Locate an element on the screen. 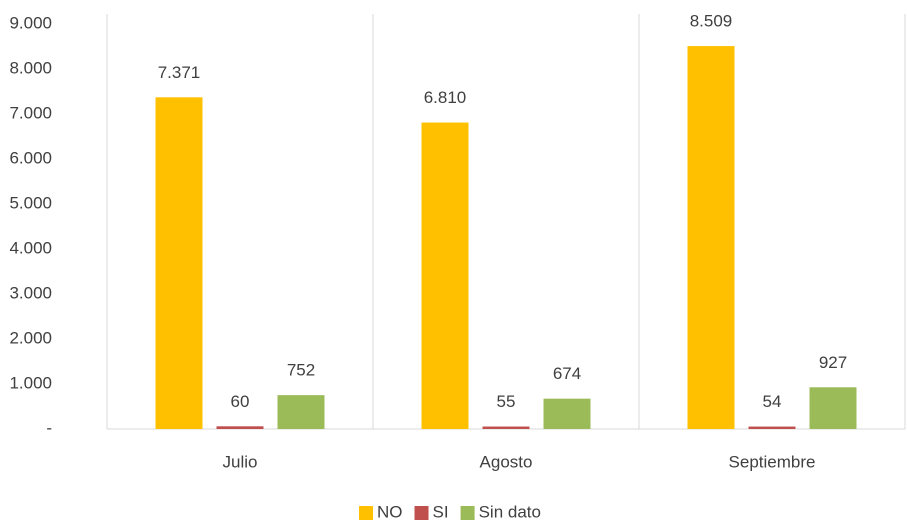 Image resolution: width=907 pixels, height=521 pixels. y-tick-label: 7.000 is located at coordinates (30, 112).